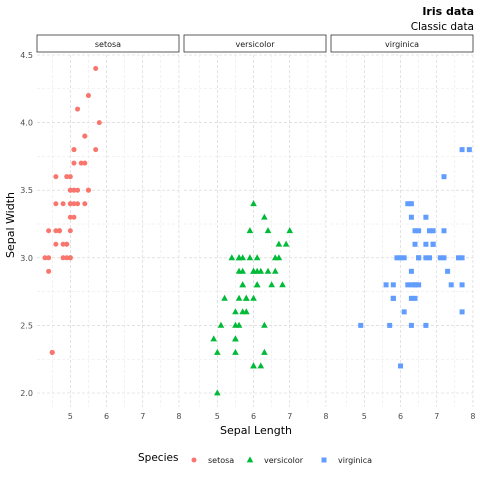  Describe the element at coordinates (255, 44) in the screenshot. I see `facet-strip-label: versicolor` at that location.